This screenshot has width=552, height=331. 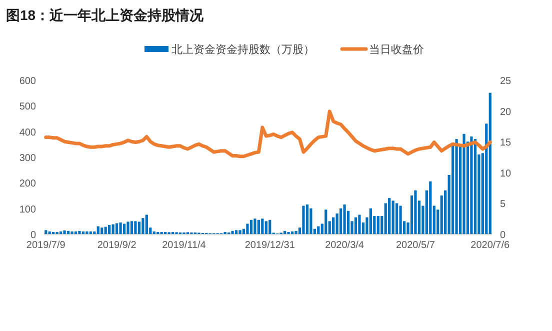 What do you see at coordinates (416, 245) in the screenshot?
I see `x-tick-label: 2020/5/7` at bounding box center [416, 245].